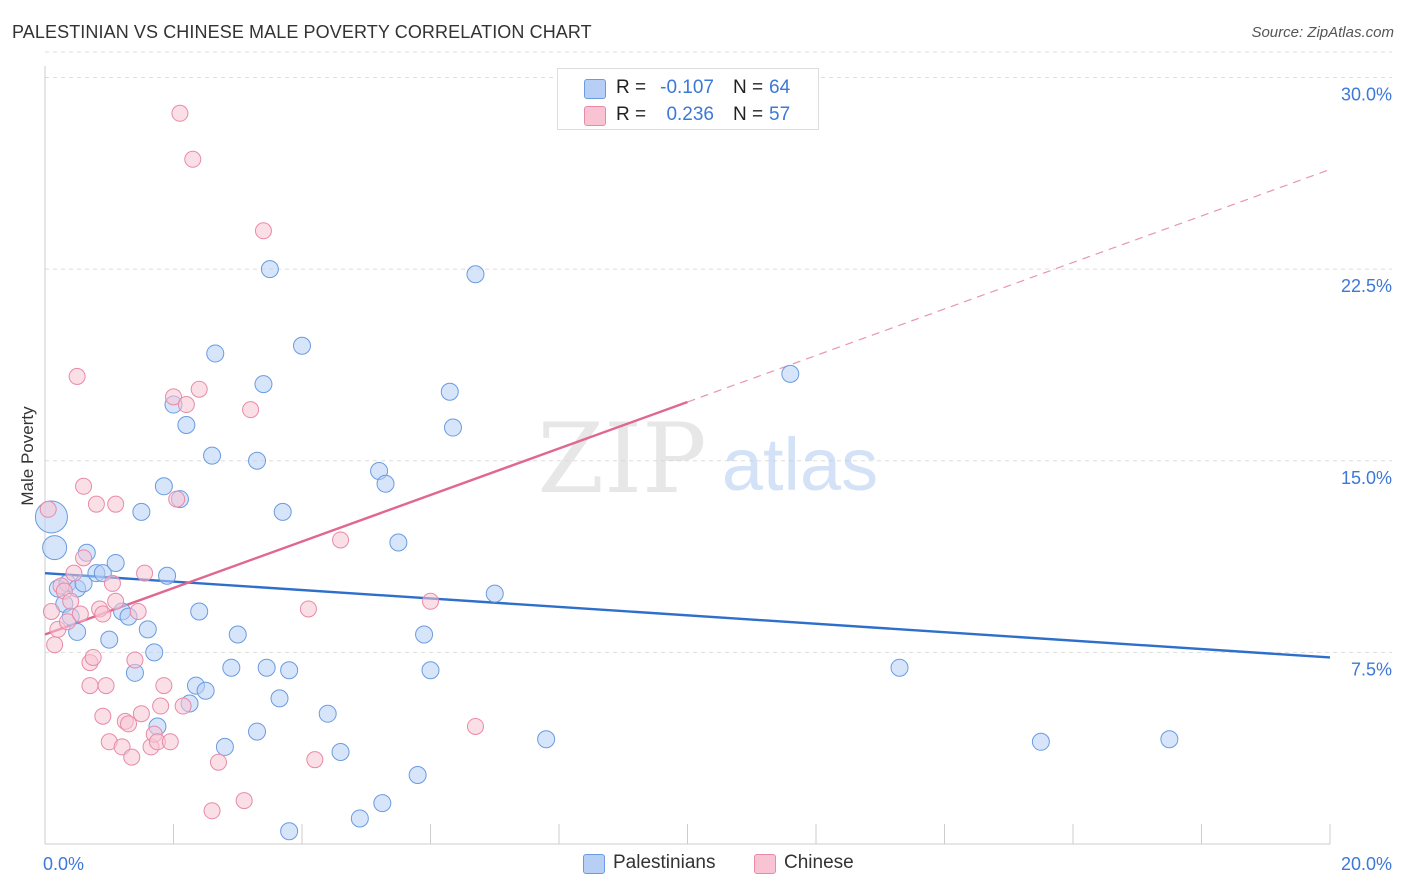  I want to click on y-tick-label: 7.5%, so click(1371, 669).